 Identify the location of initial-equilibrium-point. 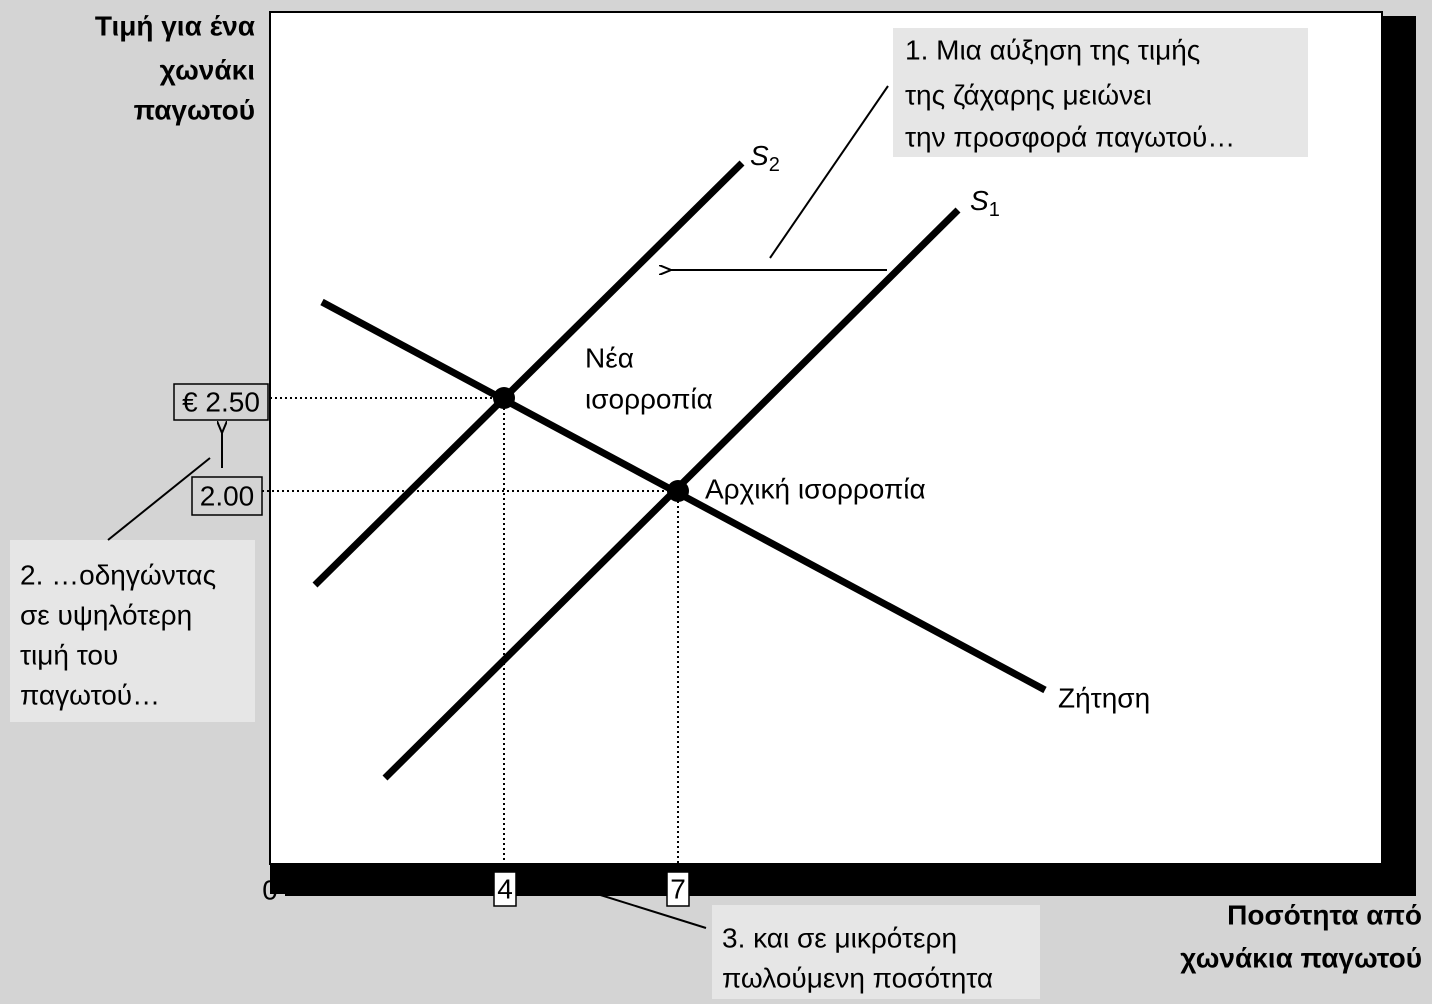
(678, 491).